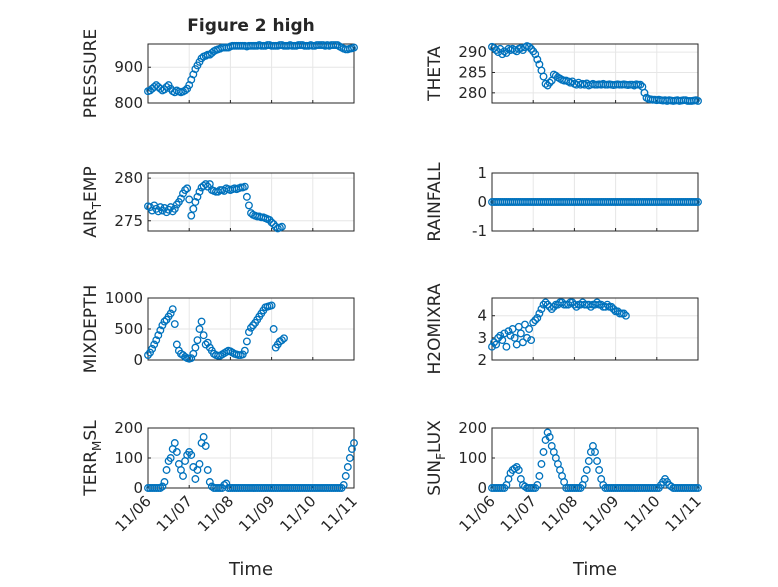 The height and width of the screenshot is (587, 778). Describe the element at coordinates (251, 26) in the screenshot. I see `figure-title: Figure 2 high` at that location.